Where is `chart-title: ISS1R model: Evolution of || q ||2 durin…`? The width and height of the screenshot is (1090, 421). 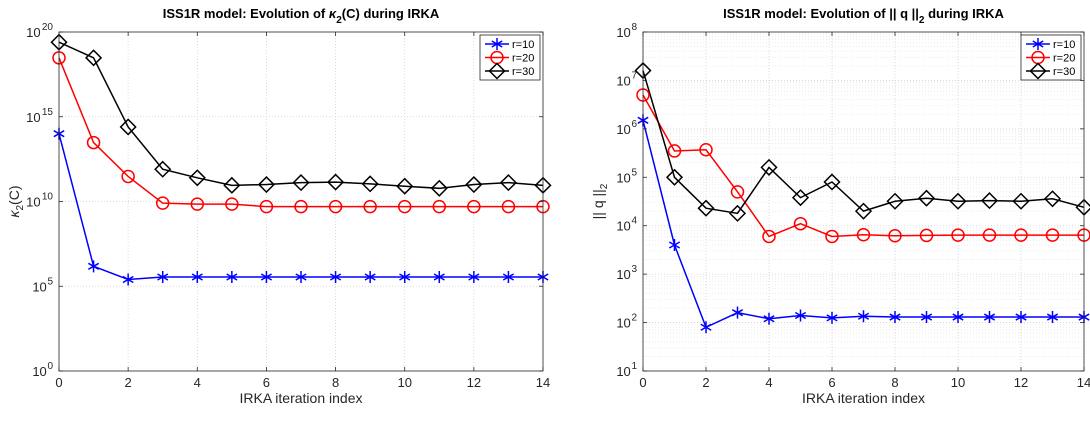 chart-title: ISS1R model: Evolution of || q ||2 durin… is located at coordinates (863, 16).